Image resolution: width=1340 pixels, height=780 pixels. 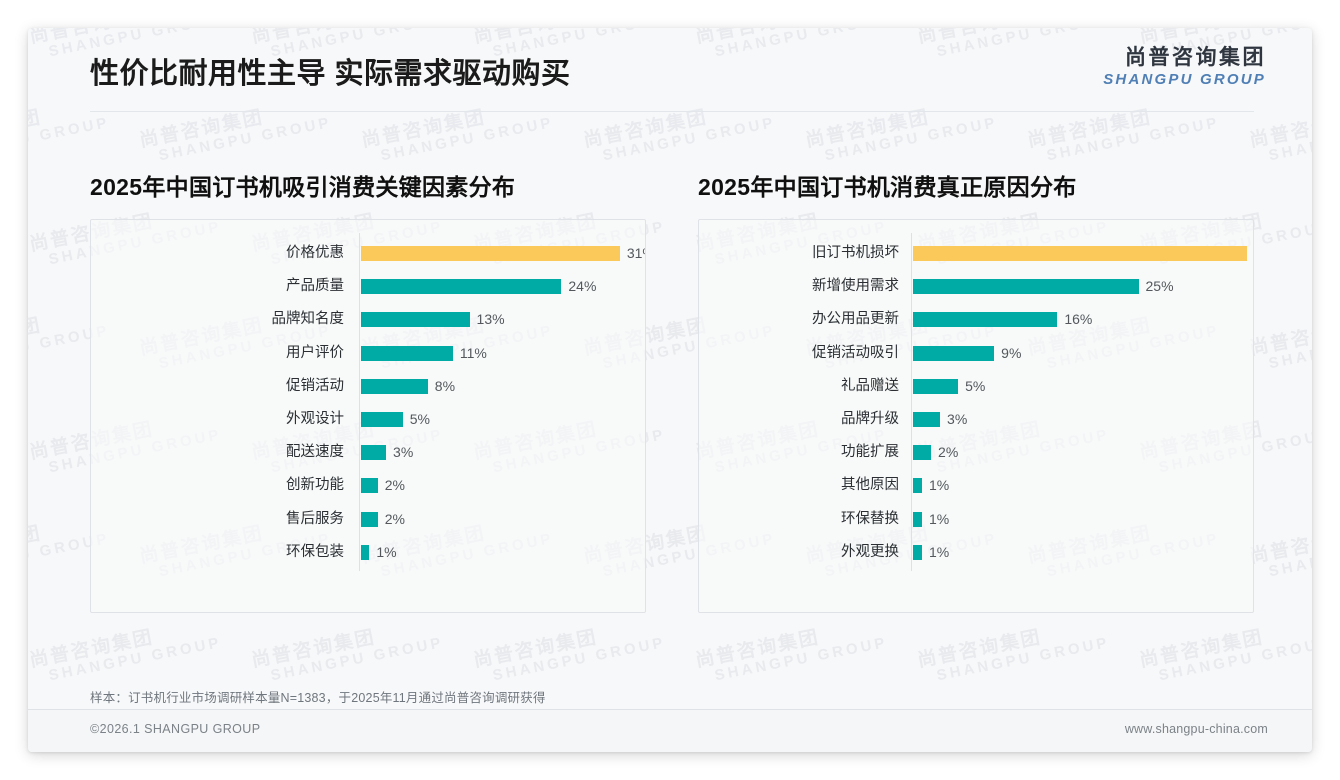 I want to click on logo-english-text: SHANGPU GROUP, so click(x=1184, y=80).